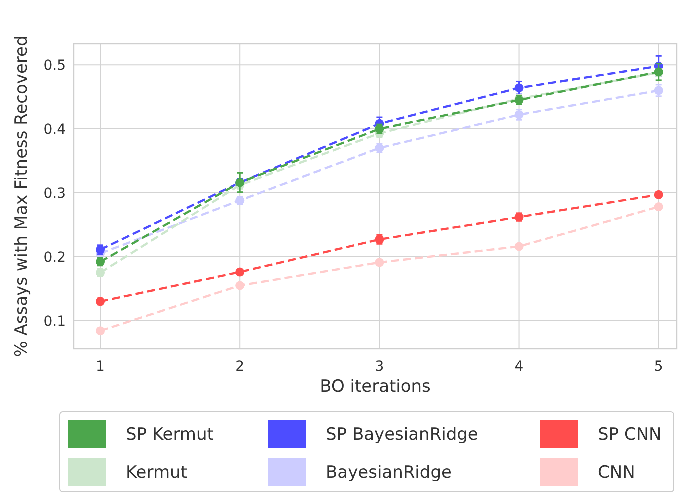 This screenshot has width=678, height=493. What do you see at coordinates (55, 130) in the screenshot?
I see `y-tick-label: 0.4` at bounding box center [55, 130].